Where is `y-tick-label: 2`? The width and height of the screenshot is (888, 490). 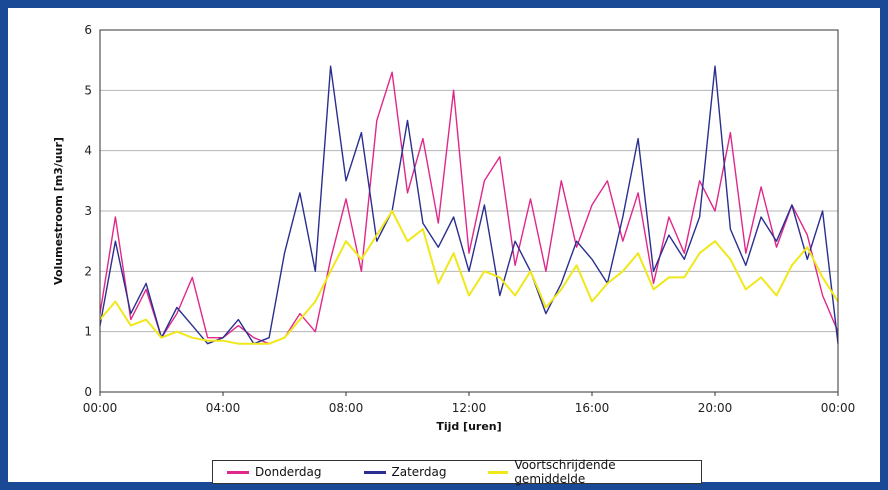
y-tick-label: 2 is located at coordinates (88, 271).